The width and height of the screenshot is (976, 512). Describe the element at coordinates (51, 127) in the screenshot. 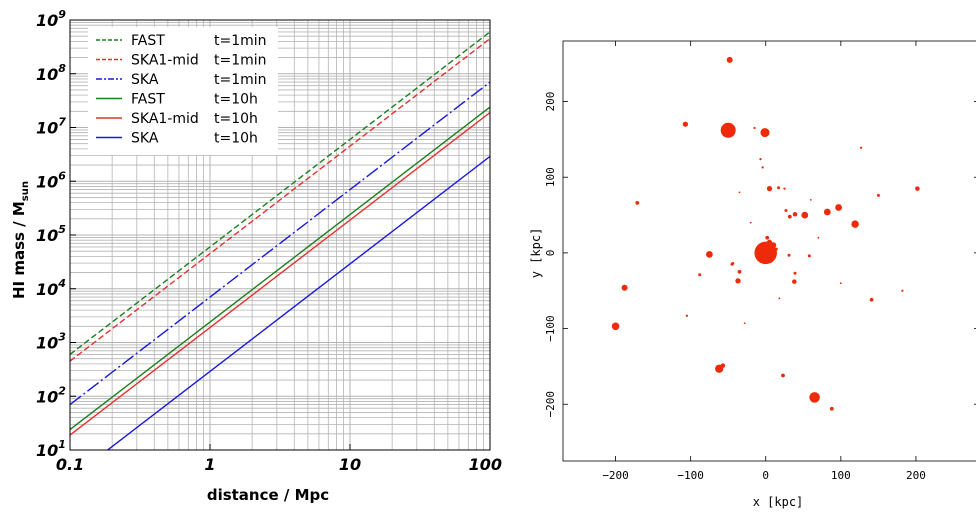

I see `y-tick-label: 10⁷` at that location.